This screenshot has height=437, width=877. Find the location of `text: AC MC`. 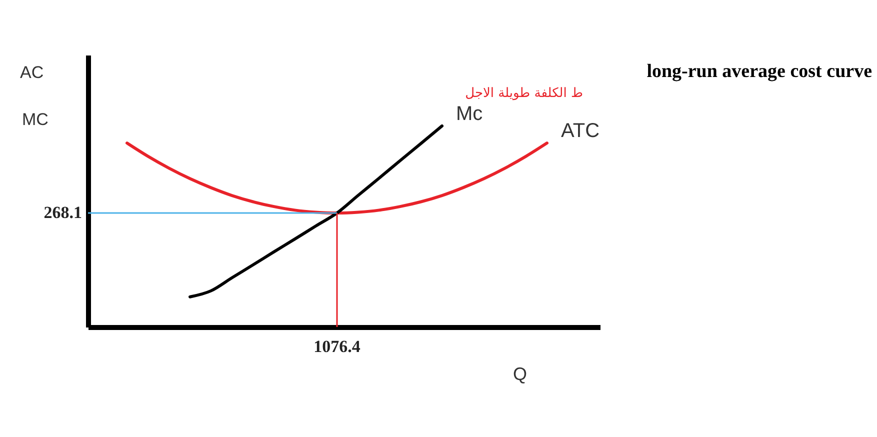

text: AC MC is located at coordinates (34, 96).